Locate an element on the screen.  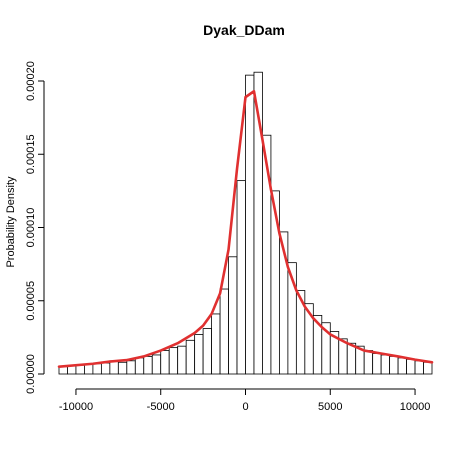
y-tick-label: 0.00015 is located at coordinates (31, 154).